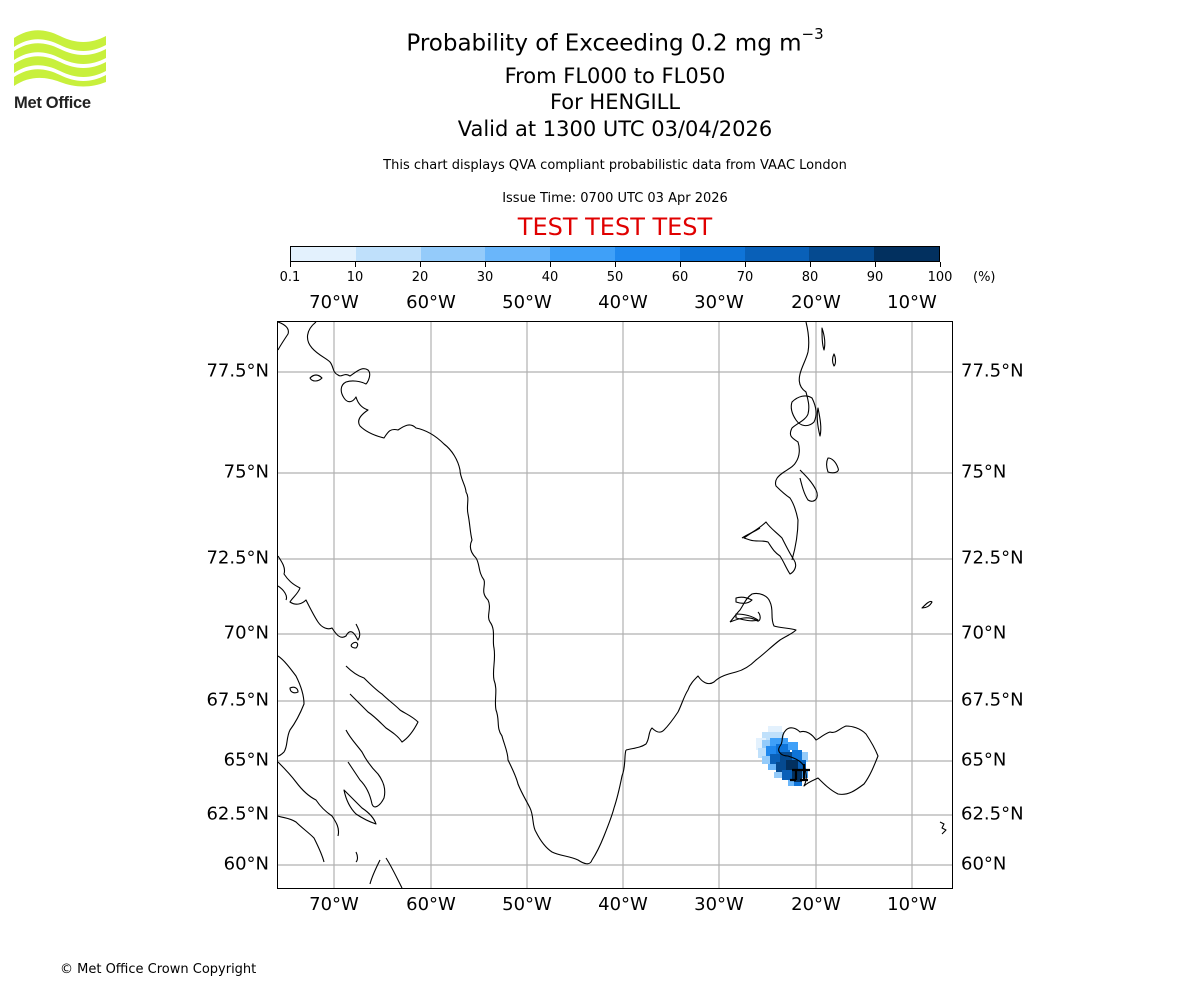  I want to click on ash-probability-plume, so click(782, 756).